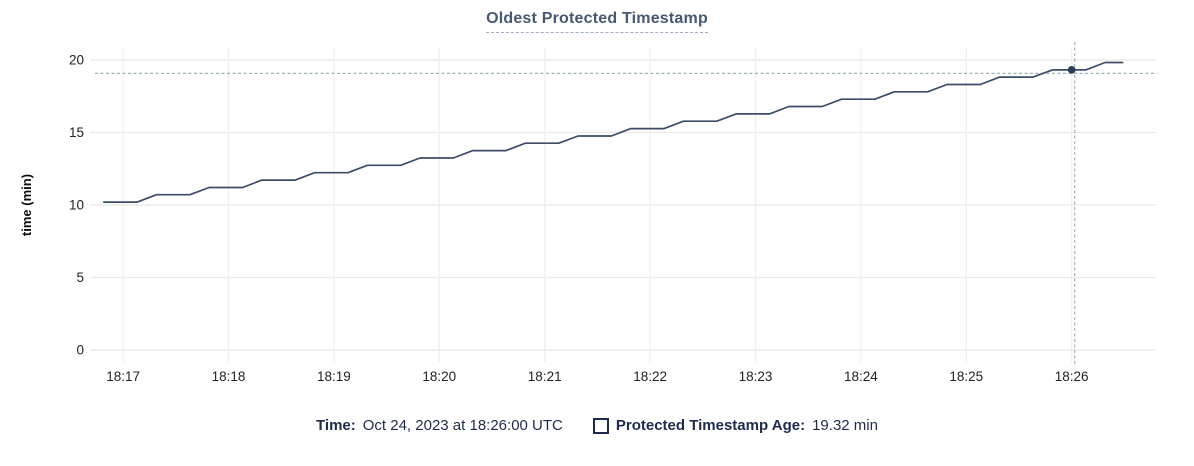 The image size is (1194, 466). I want to click on x-tick-label: 18:18, so click(229, 376).